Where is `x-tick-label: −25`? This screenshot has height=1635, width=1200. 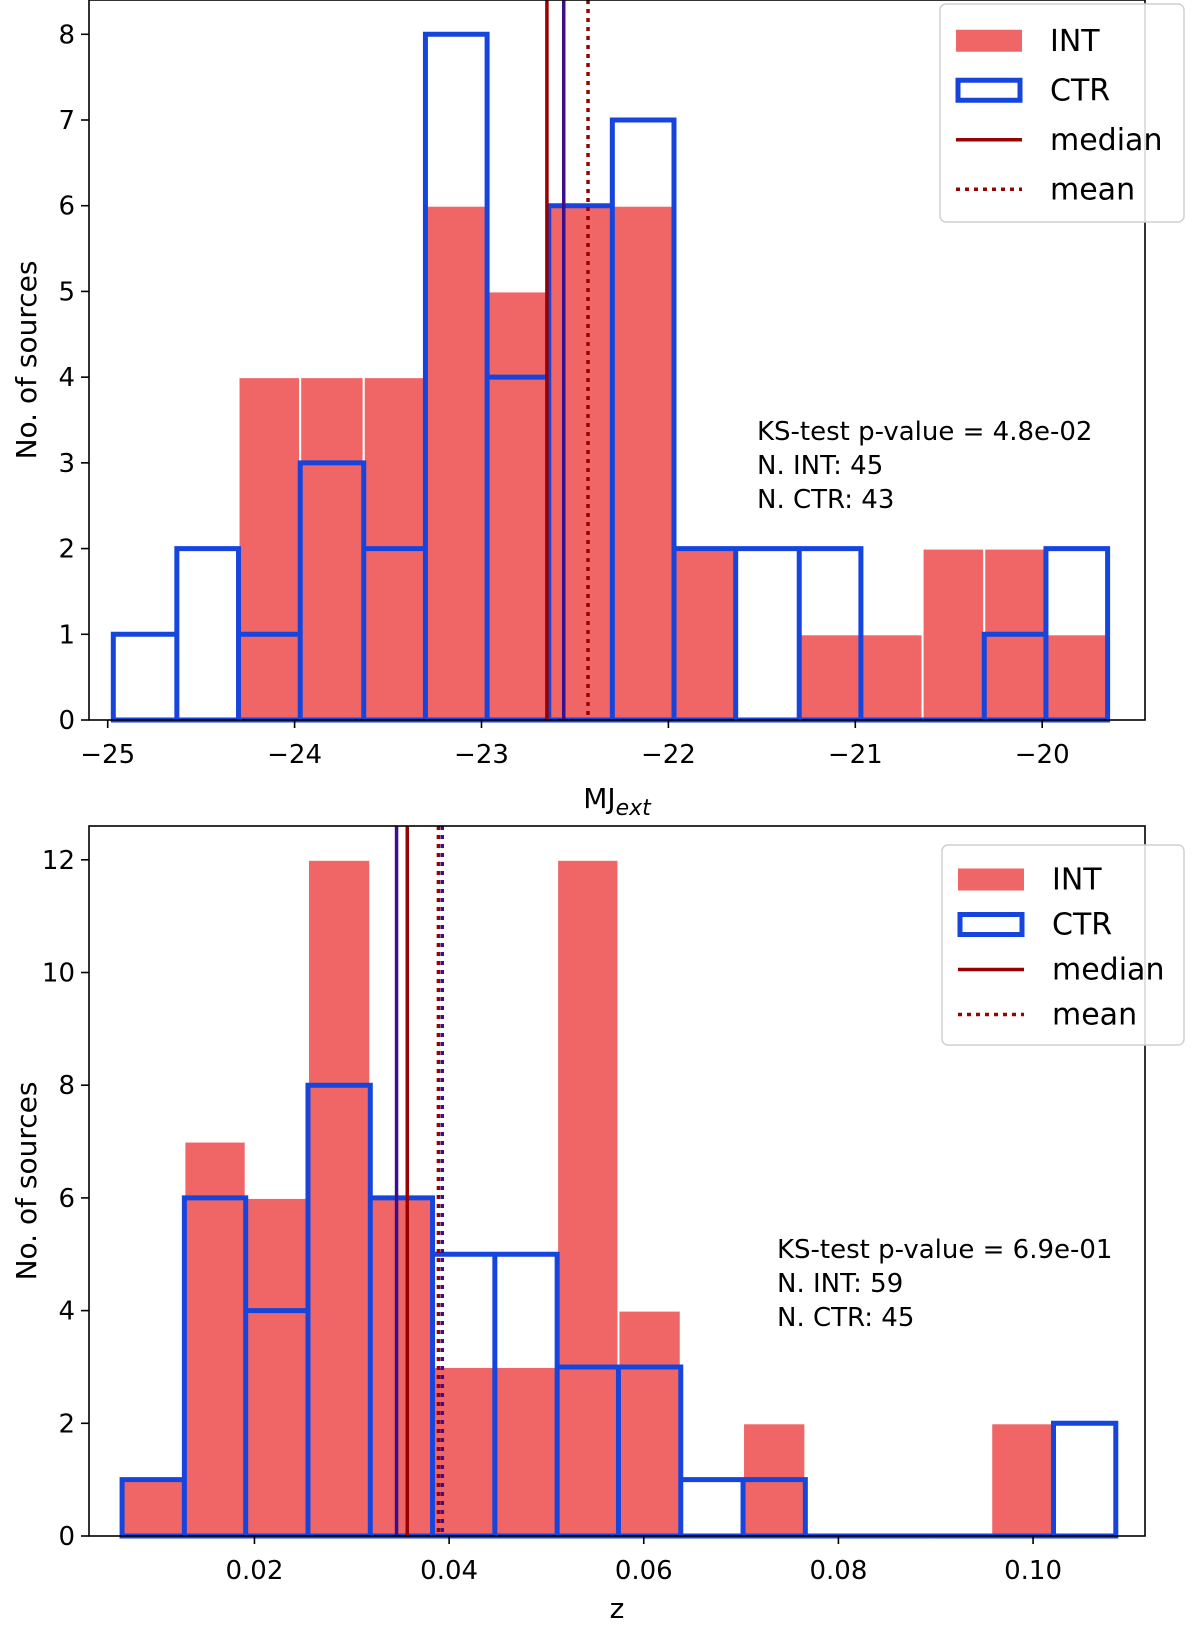
x-tick-label: −25 is located at coordinates (107, 755).